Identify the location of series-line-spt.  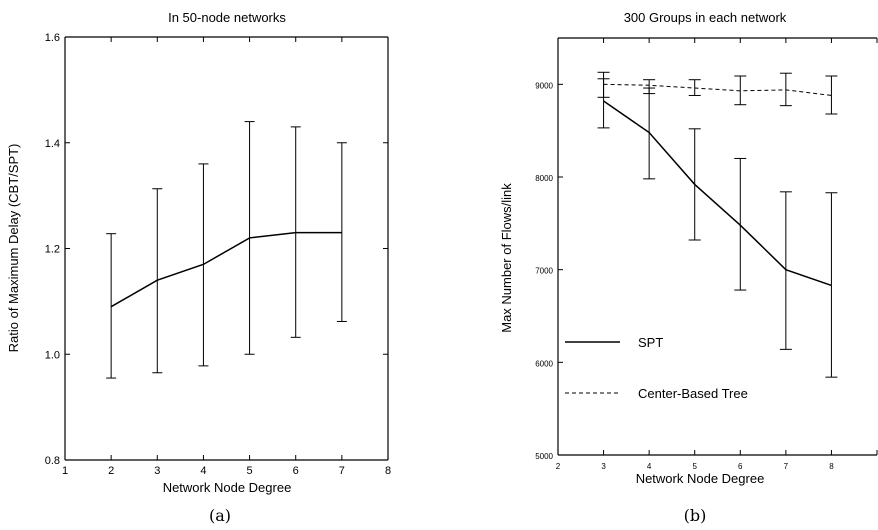
(717, 193).